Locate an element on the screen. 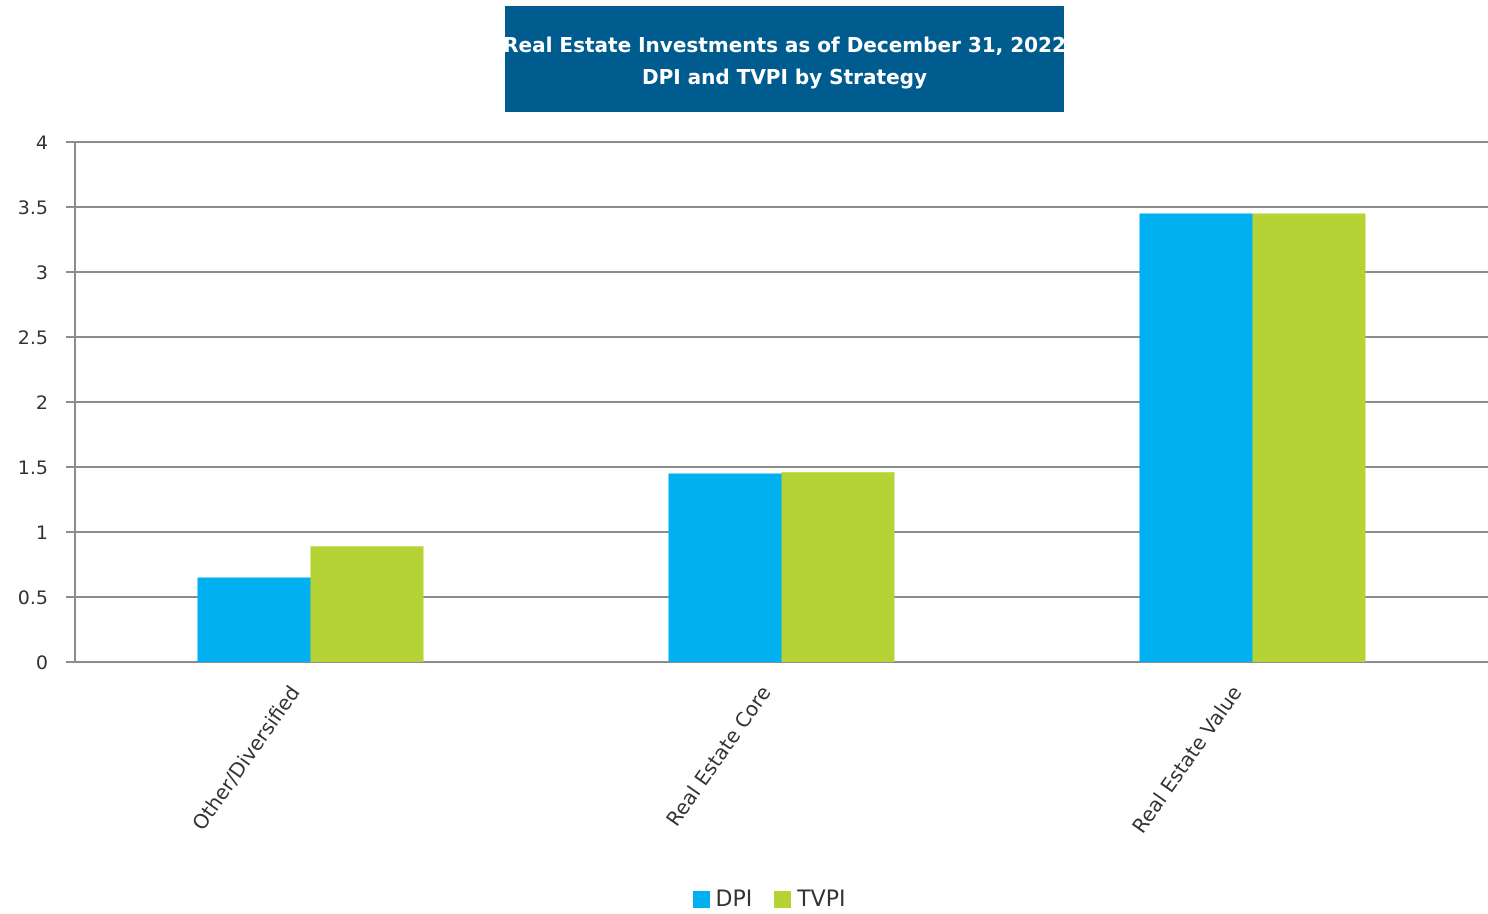 The image size is (1488, 914). y-tick-label: 3.5 is located at coordinates (33, 208).